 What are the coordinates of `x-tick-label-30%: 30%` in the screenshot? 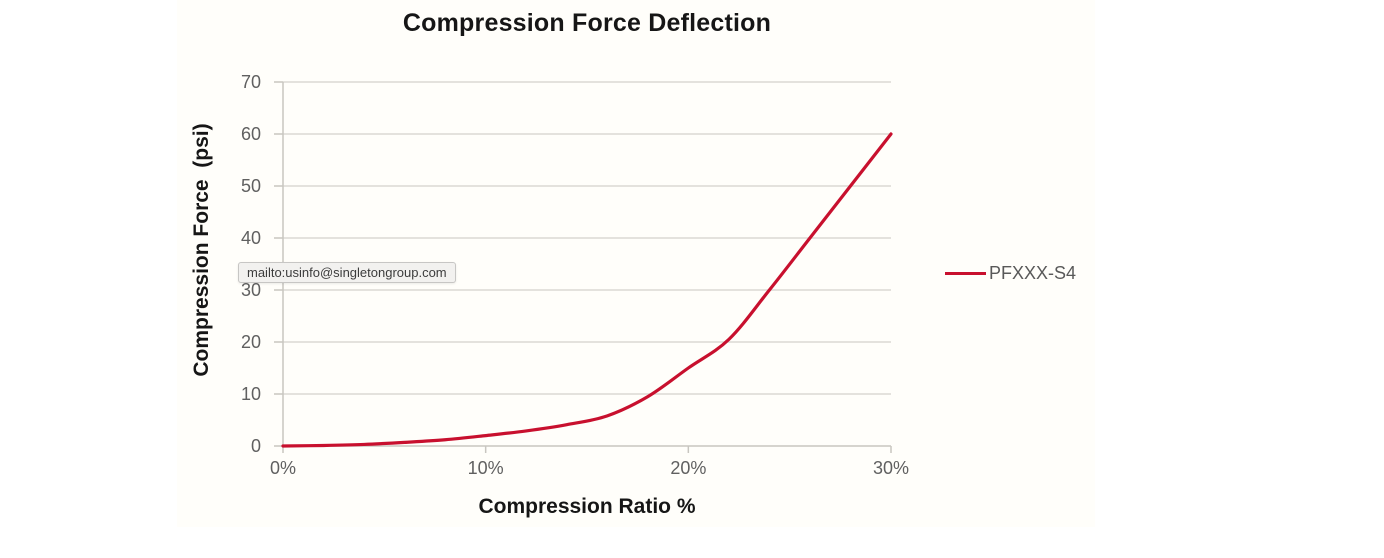 It's located at (891, 468).